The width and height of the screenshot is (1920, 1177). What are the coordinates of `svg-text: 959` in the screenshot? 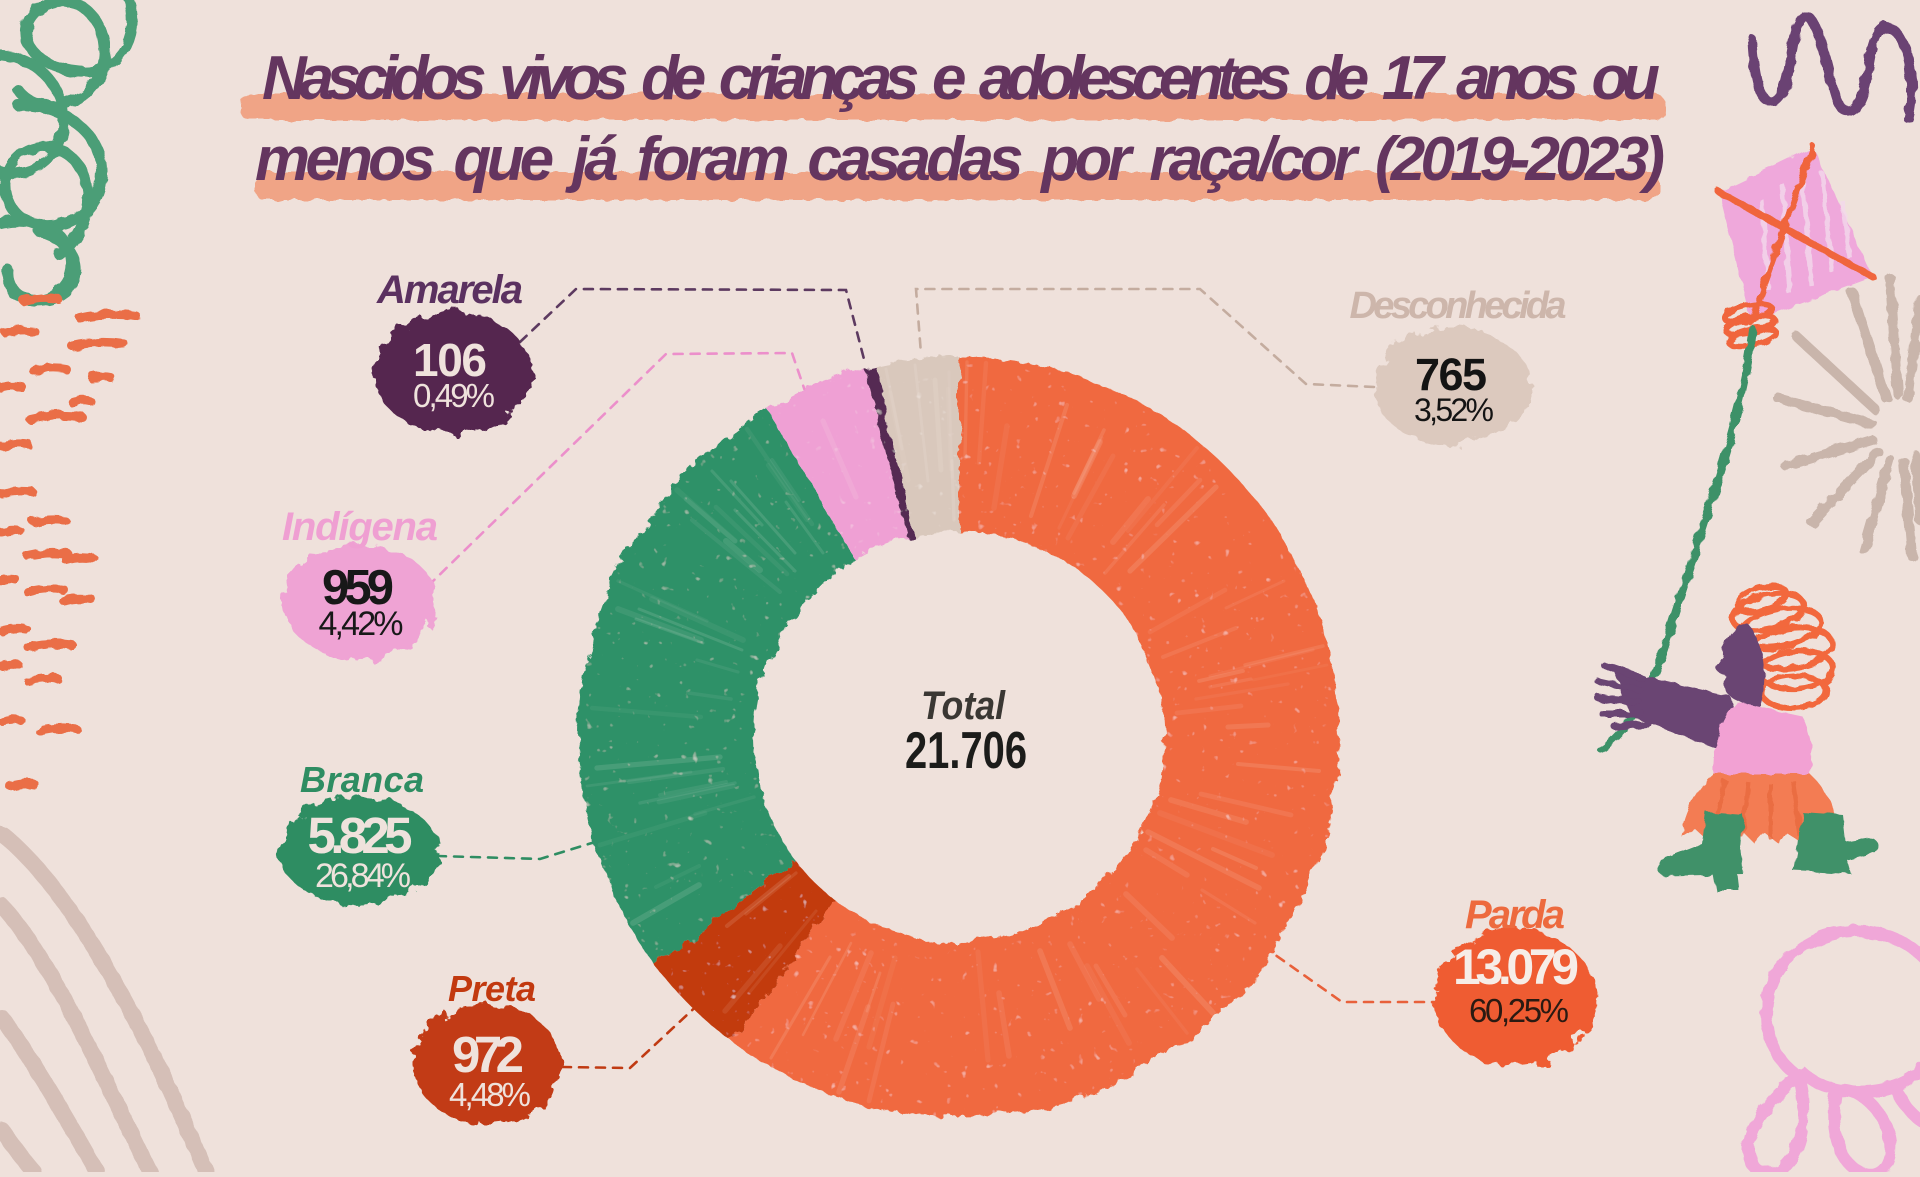 It's located at (358, 588).